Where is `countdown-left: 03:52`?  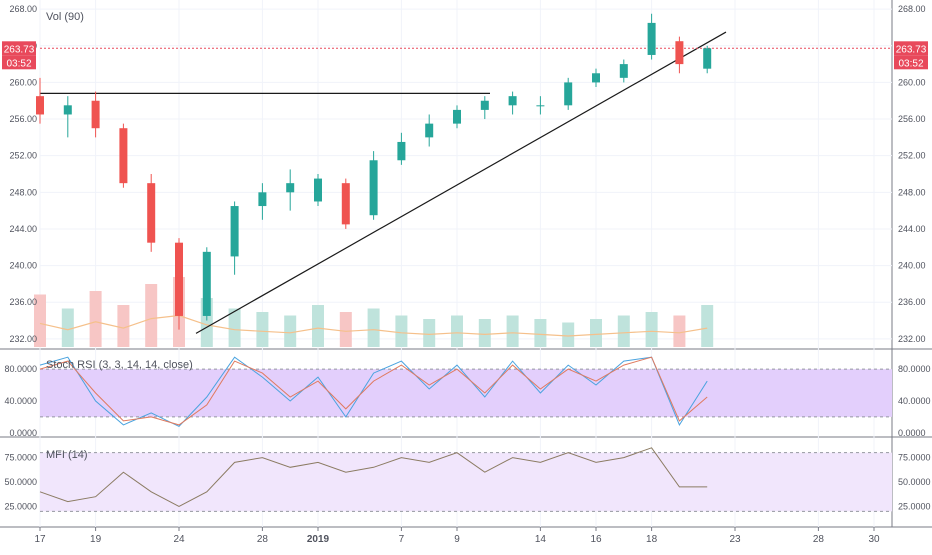
countdown-left: 03:52 is located at coordinates (18, 63).